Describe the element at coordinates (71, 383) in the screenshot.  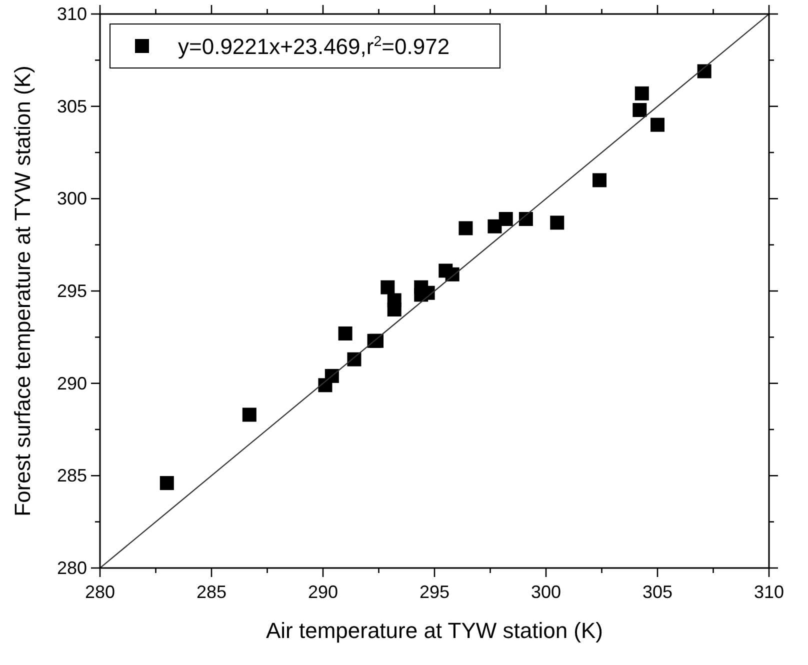
I see `y-tick-label: 290` at that location.